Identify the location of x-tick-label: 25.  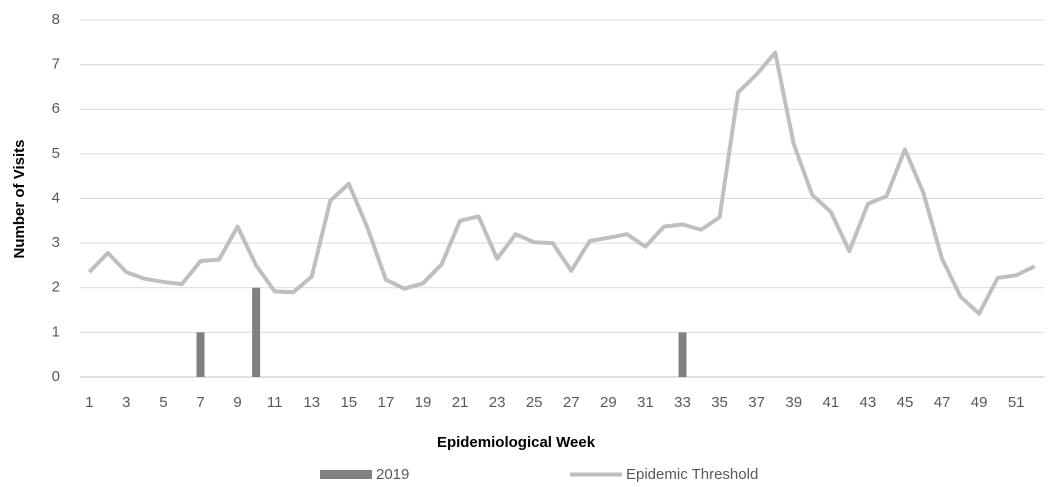
(534, 402).